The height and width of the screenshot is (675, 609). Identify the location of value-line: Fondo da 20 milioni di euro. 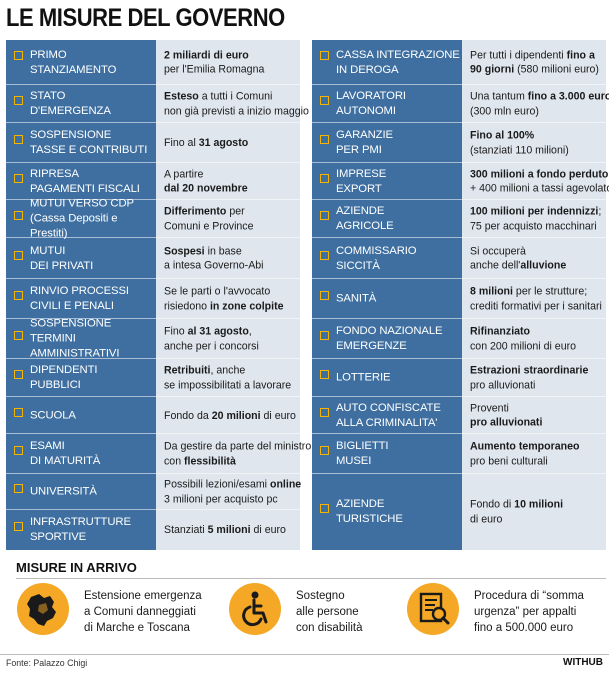
(231, 415).